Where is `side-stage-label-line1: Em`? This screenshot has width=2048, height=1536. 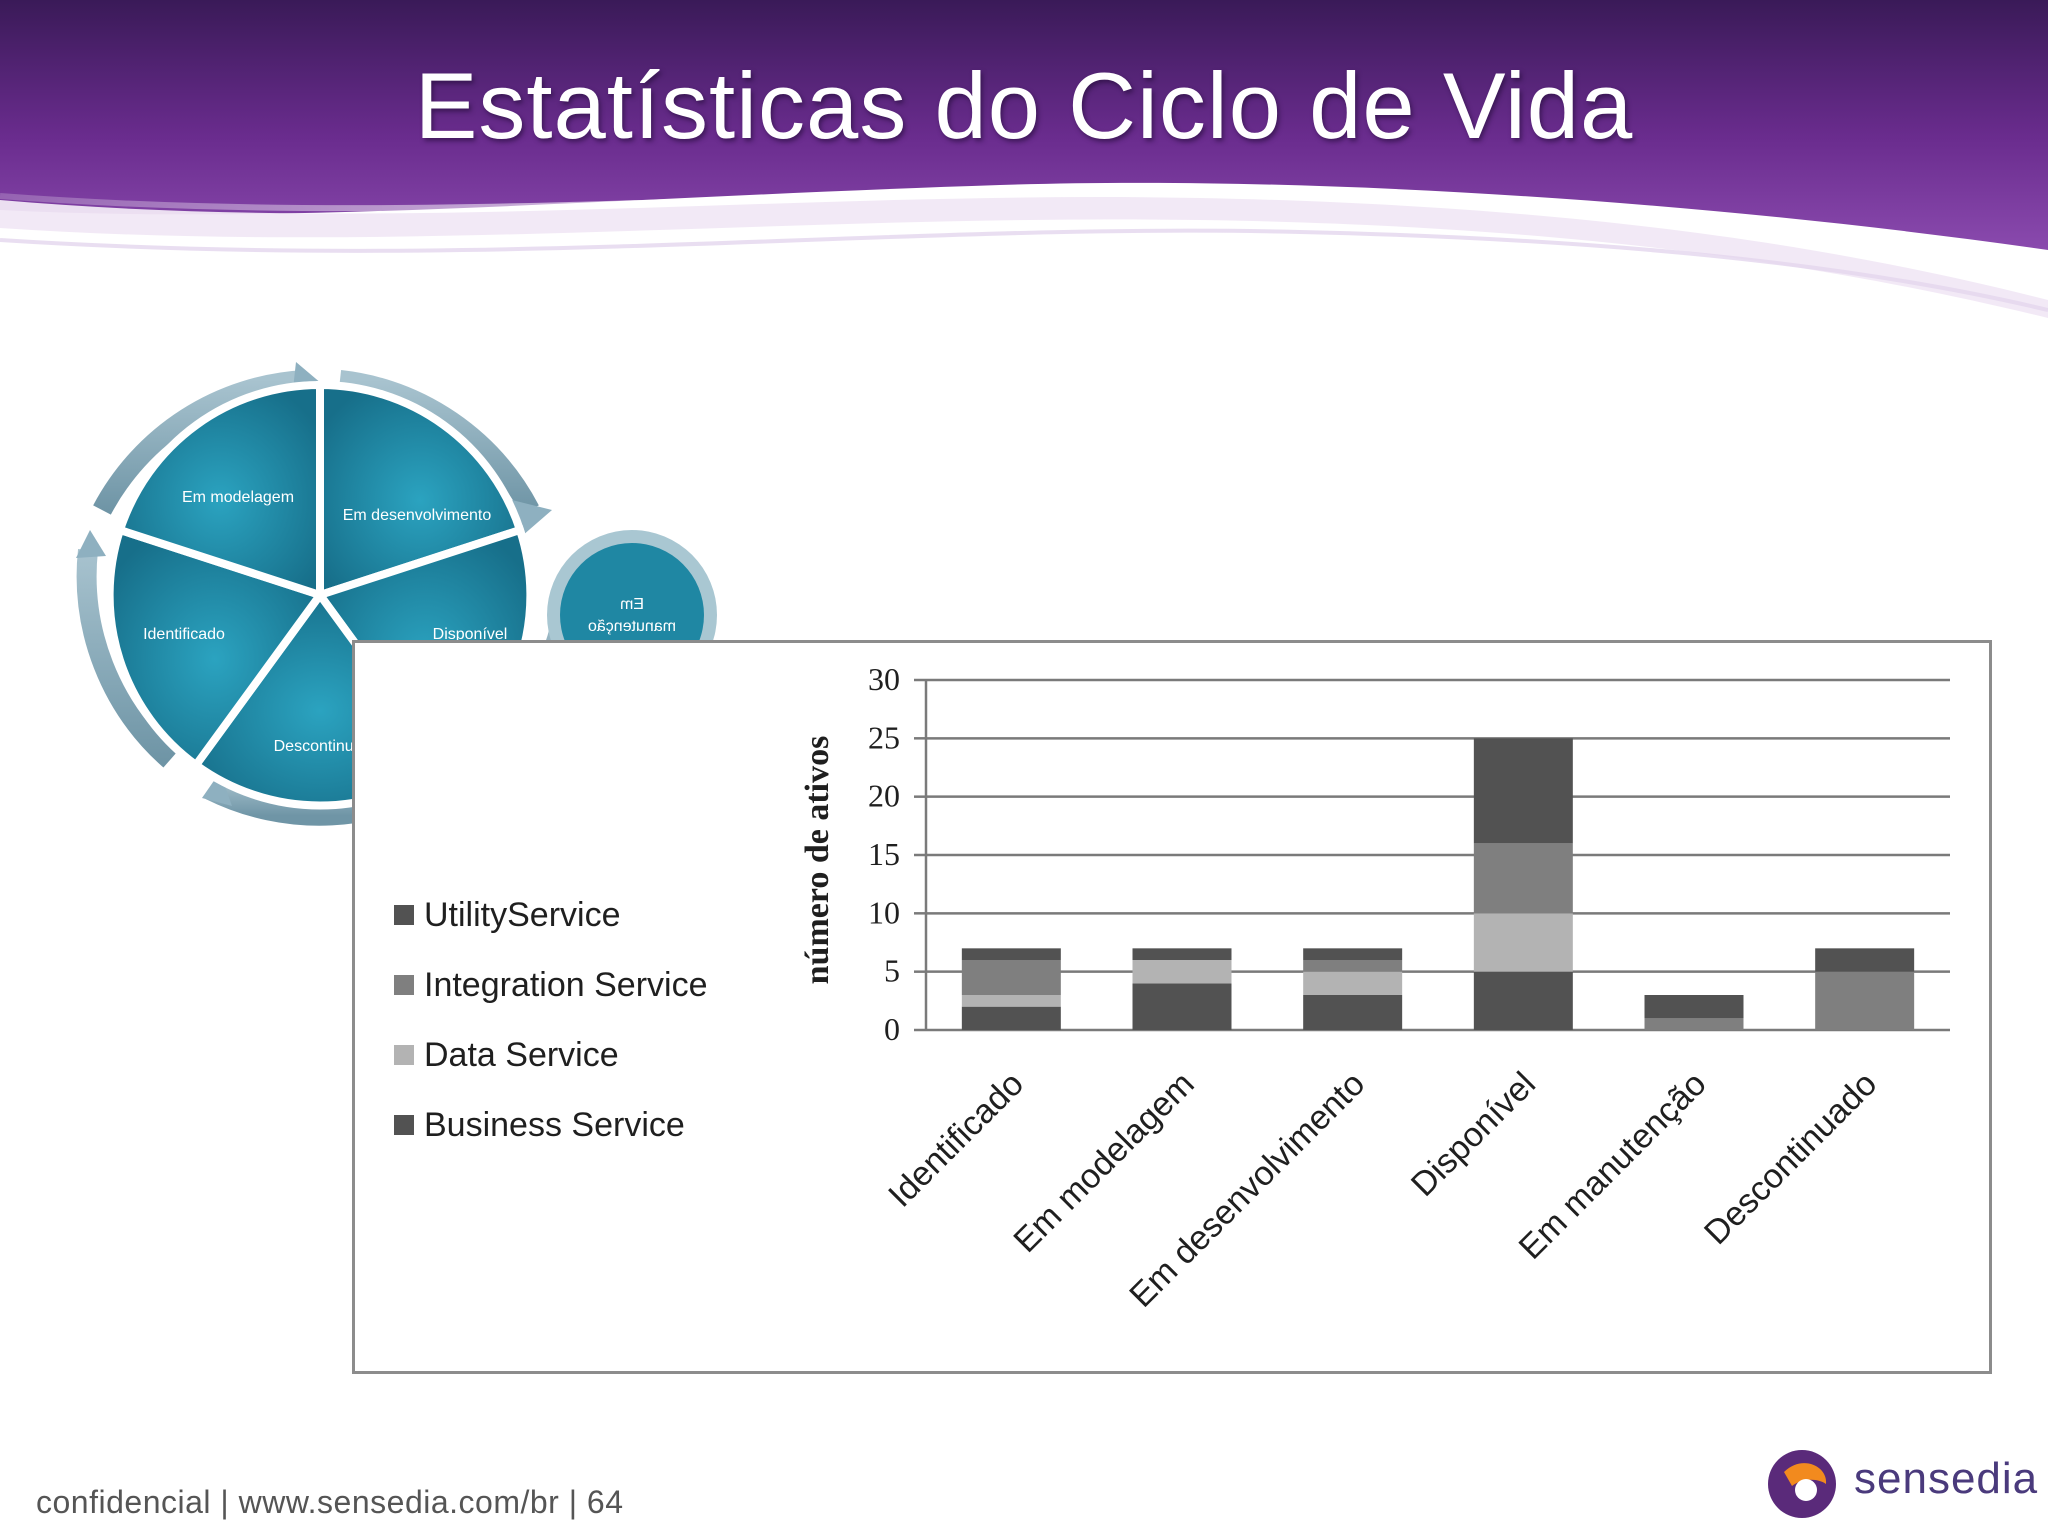 side-stage-label-line1: Em is located at coordinates (632, 604).